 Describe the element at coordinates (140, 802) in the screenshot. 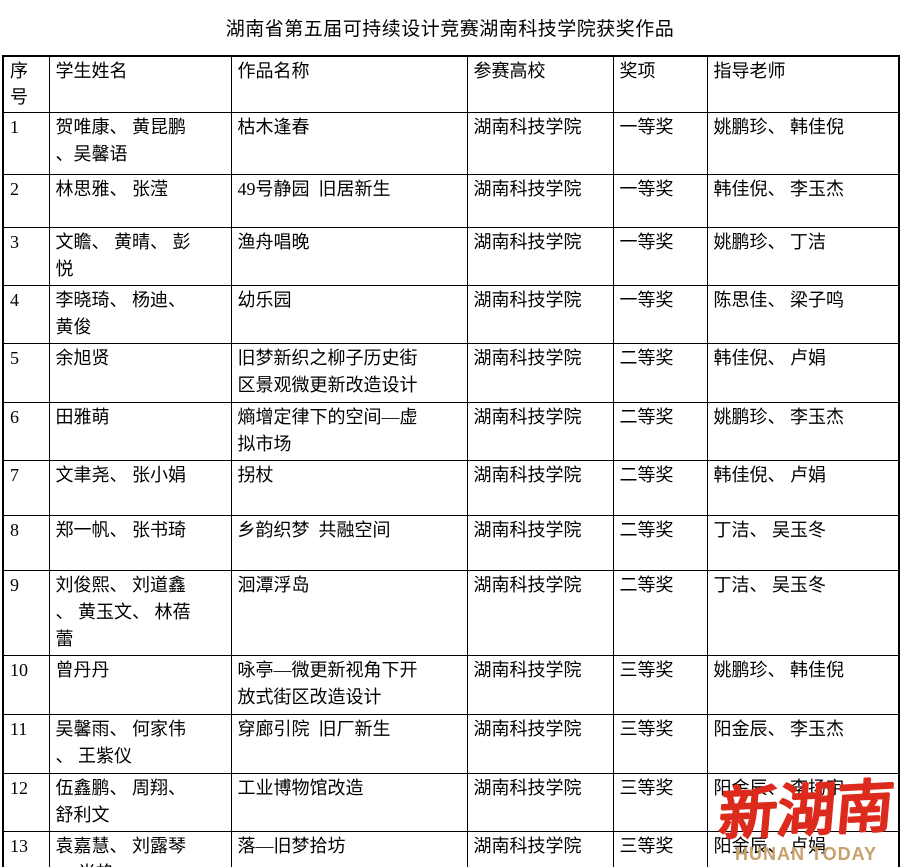

I see `cell-students: 伍鑫鹏、 周翔、 舒利文` at that location.